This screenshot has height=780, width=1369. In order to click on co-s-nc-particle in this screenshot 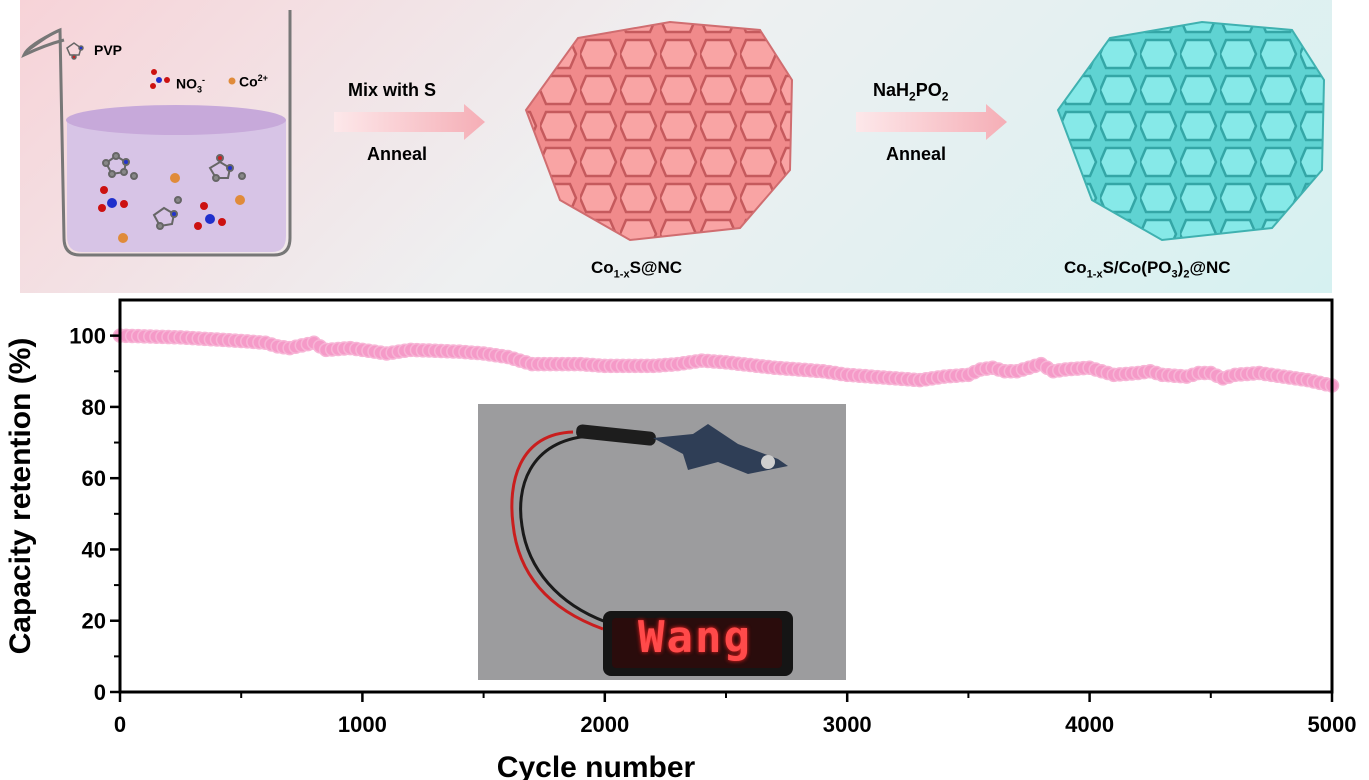, I will do `click(659, 131)`.